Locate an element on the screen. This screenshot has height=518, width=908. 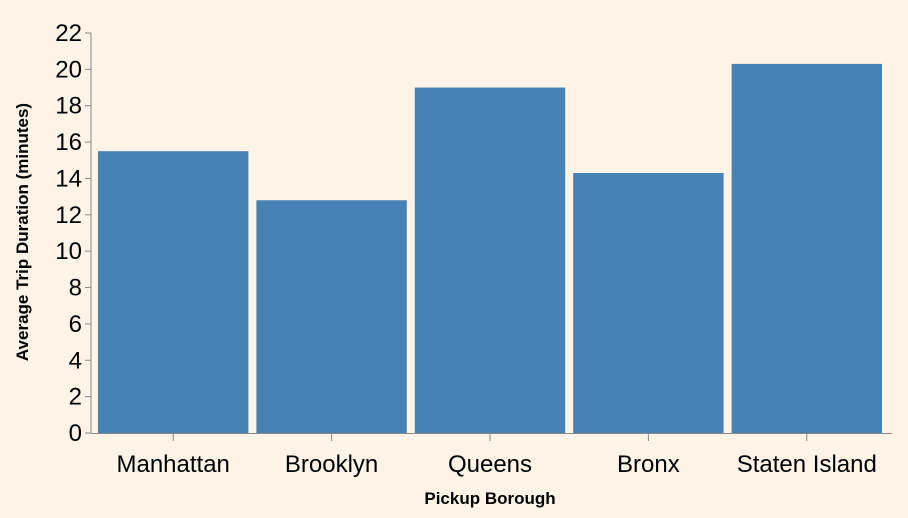
y-tick-label: 20 is located at coordinates (68, 69).